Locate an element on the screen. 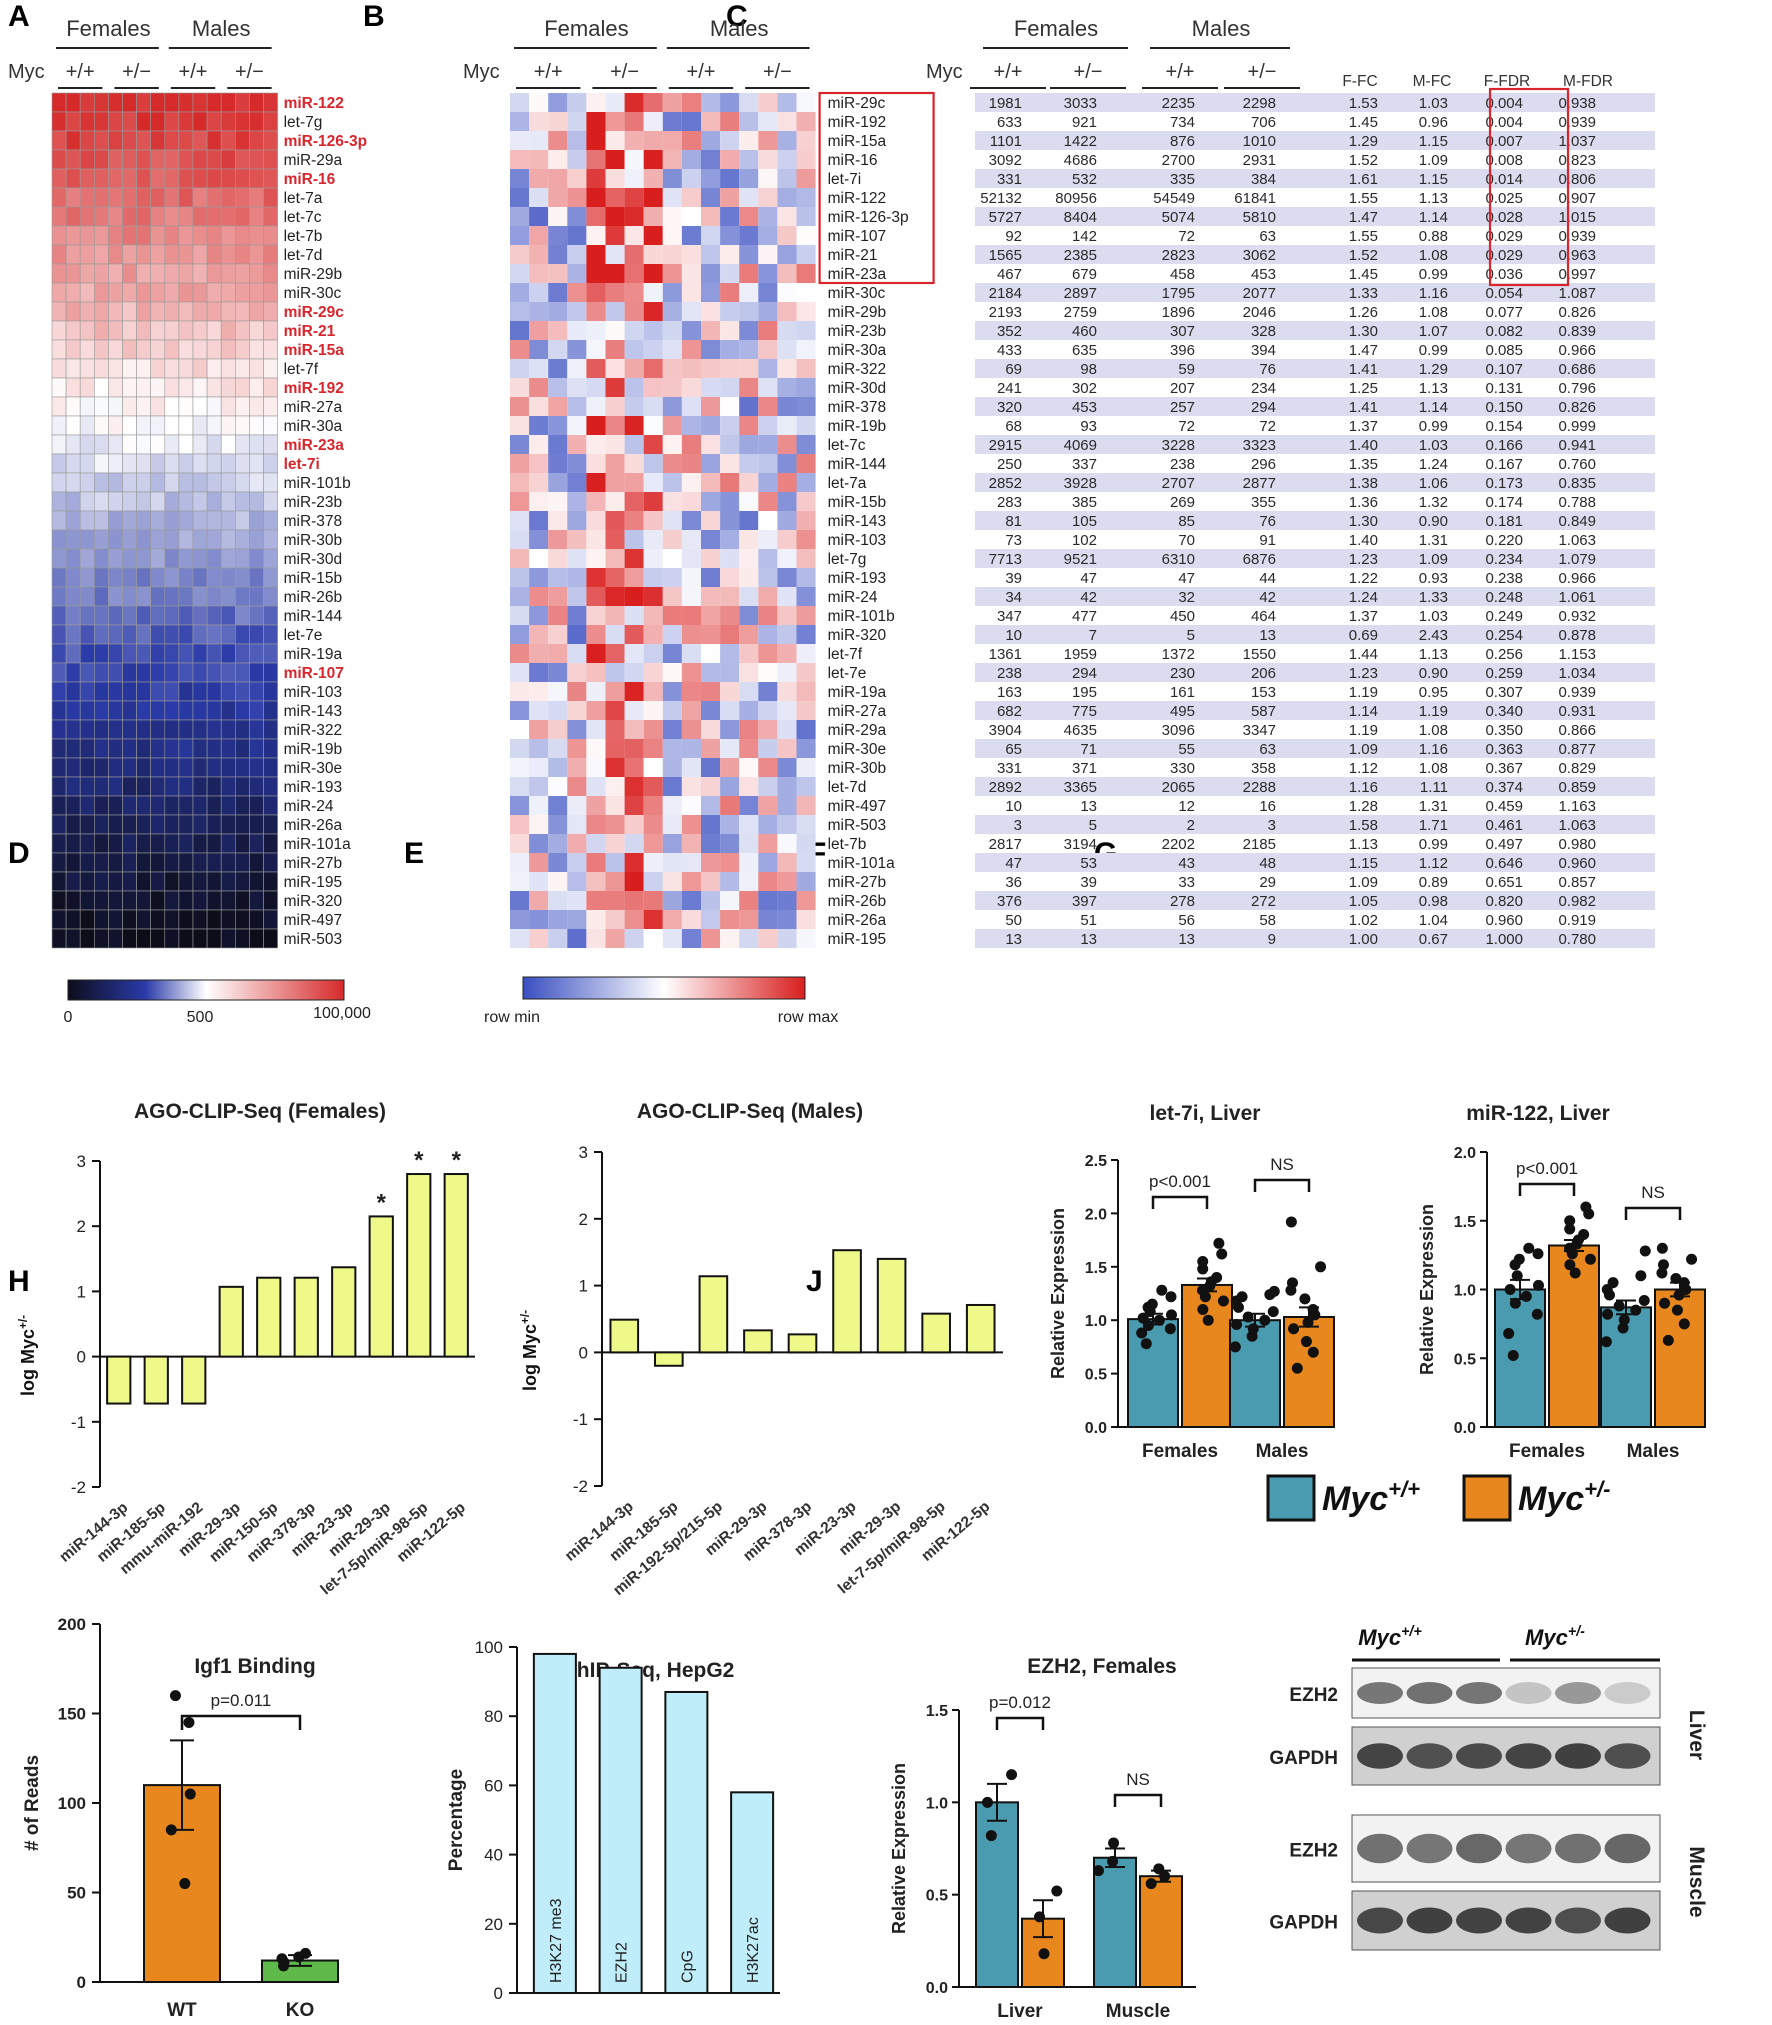 The width and height of the screenshot is (1772, 2025). table-cell: 2823 is located at coordinates (1178, 255).